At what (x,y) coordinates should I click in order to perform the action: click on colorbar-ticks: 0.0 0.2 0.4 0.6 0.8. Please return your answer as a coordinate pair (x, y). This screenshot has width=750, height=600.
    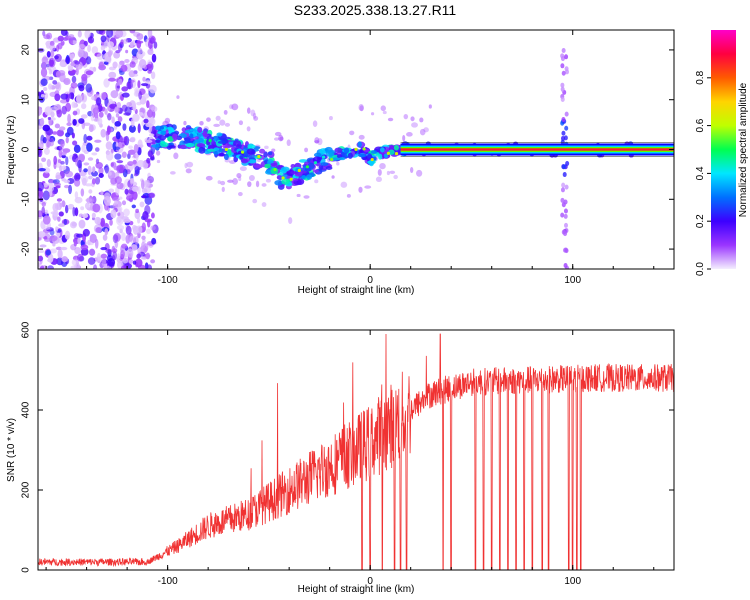
    Looking at the image, I should click on (703, 173).